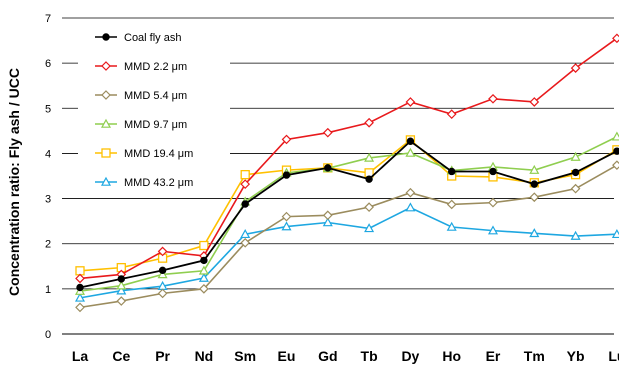 Image resolution: width=619 pixels, height=367 pixels. Describe the element at coordinates (534, 356) in the screenshot. I see `x-tick-label: Tm` at that location.